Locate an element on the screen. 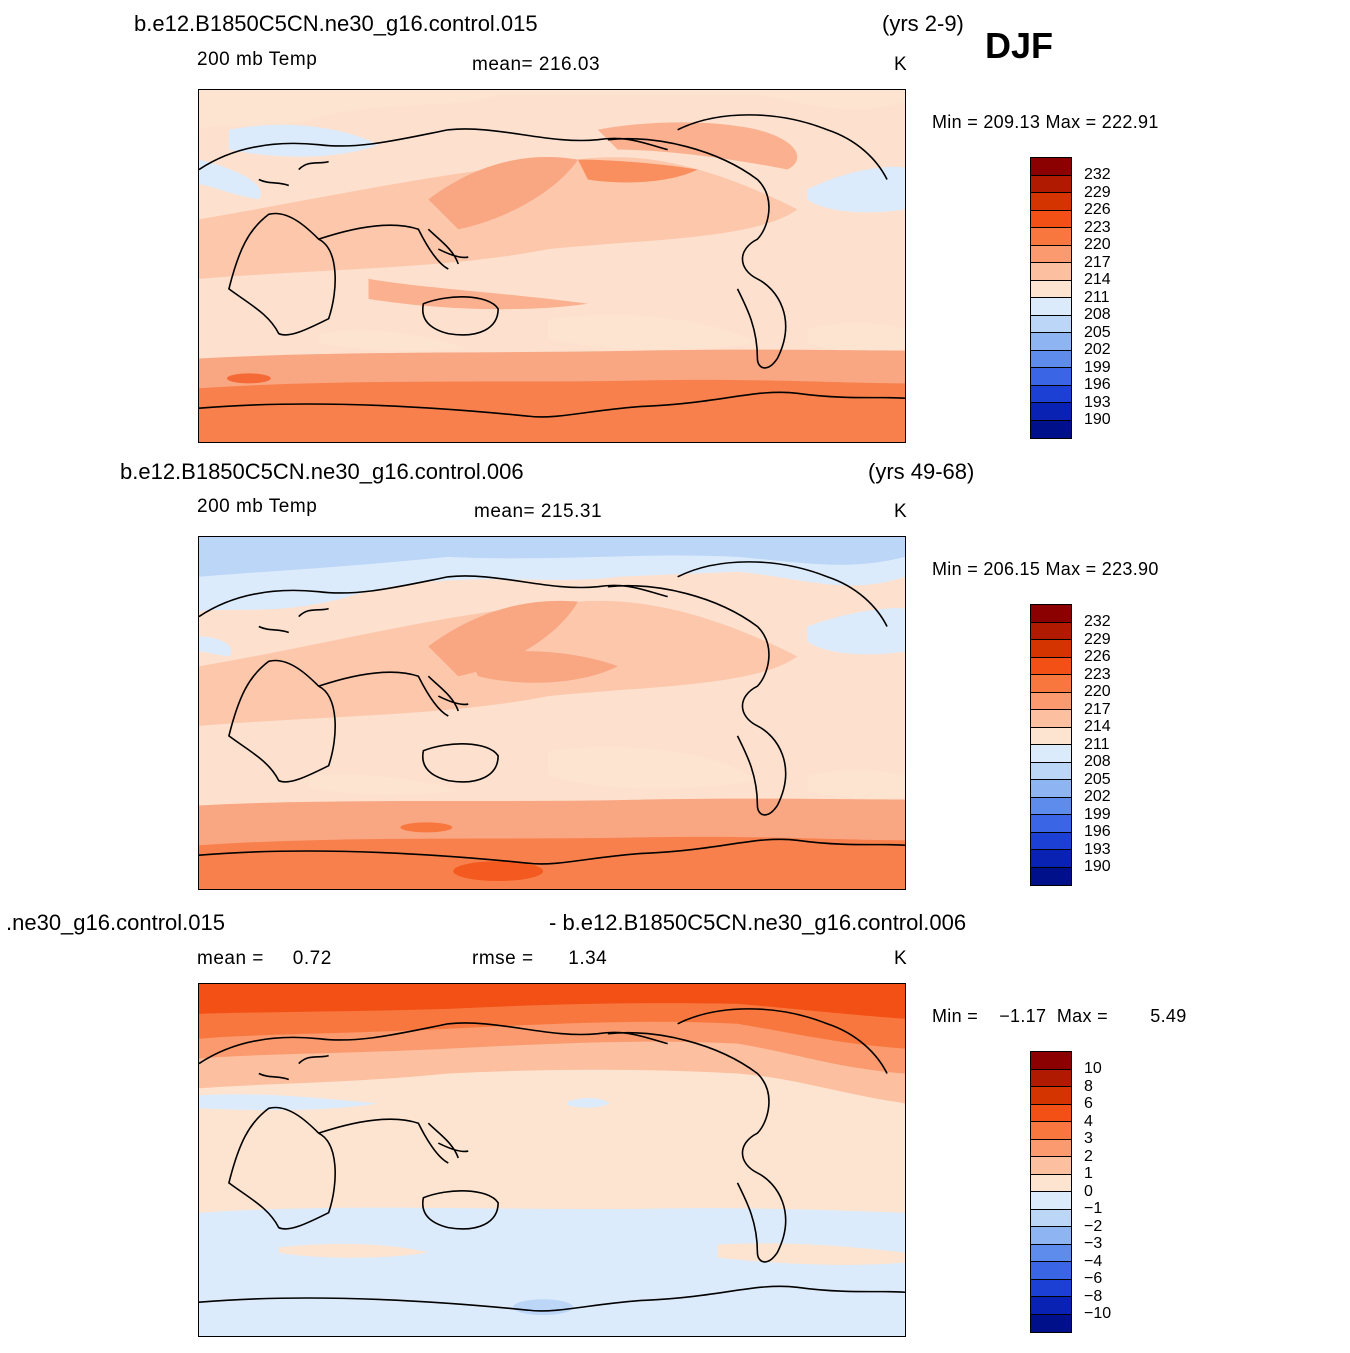  colorbar-tick-label: 223 is located at coordinates (1097, 674).